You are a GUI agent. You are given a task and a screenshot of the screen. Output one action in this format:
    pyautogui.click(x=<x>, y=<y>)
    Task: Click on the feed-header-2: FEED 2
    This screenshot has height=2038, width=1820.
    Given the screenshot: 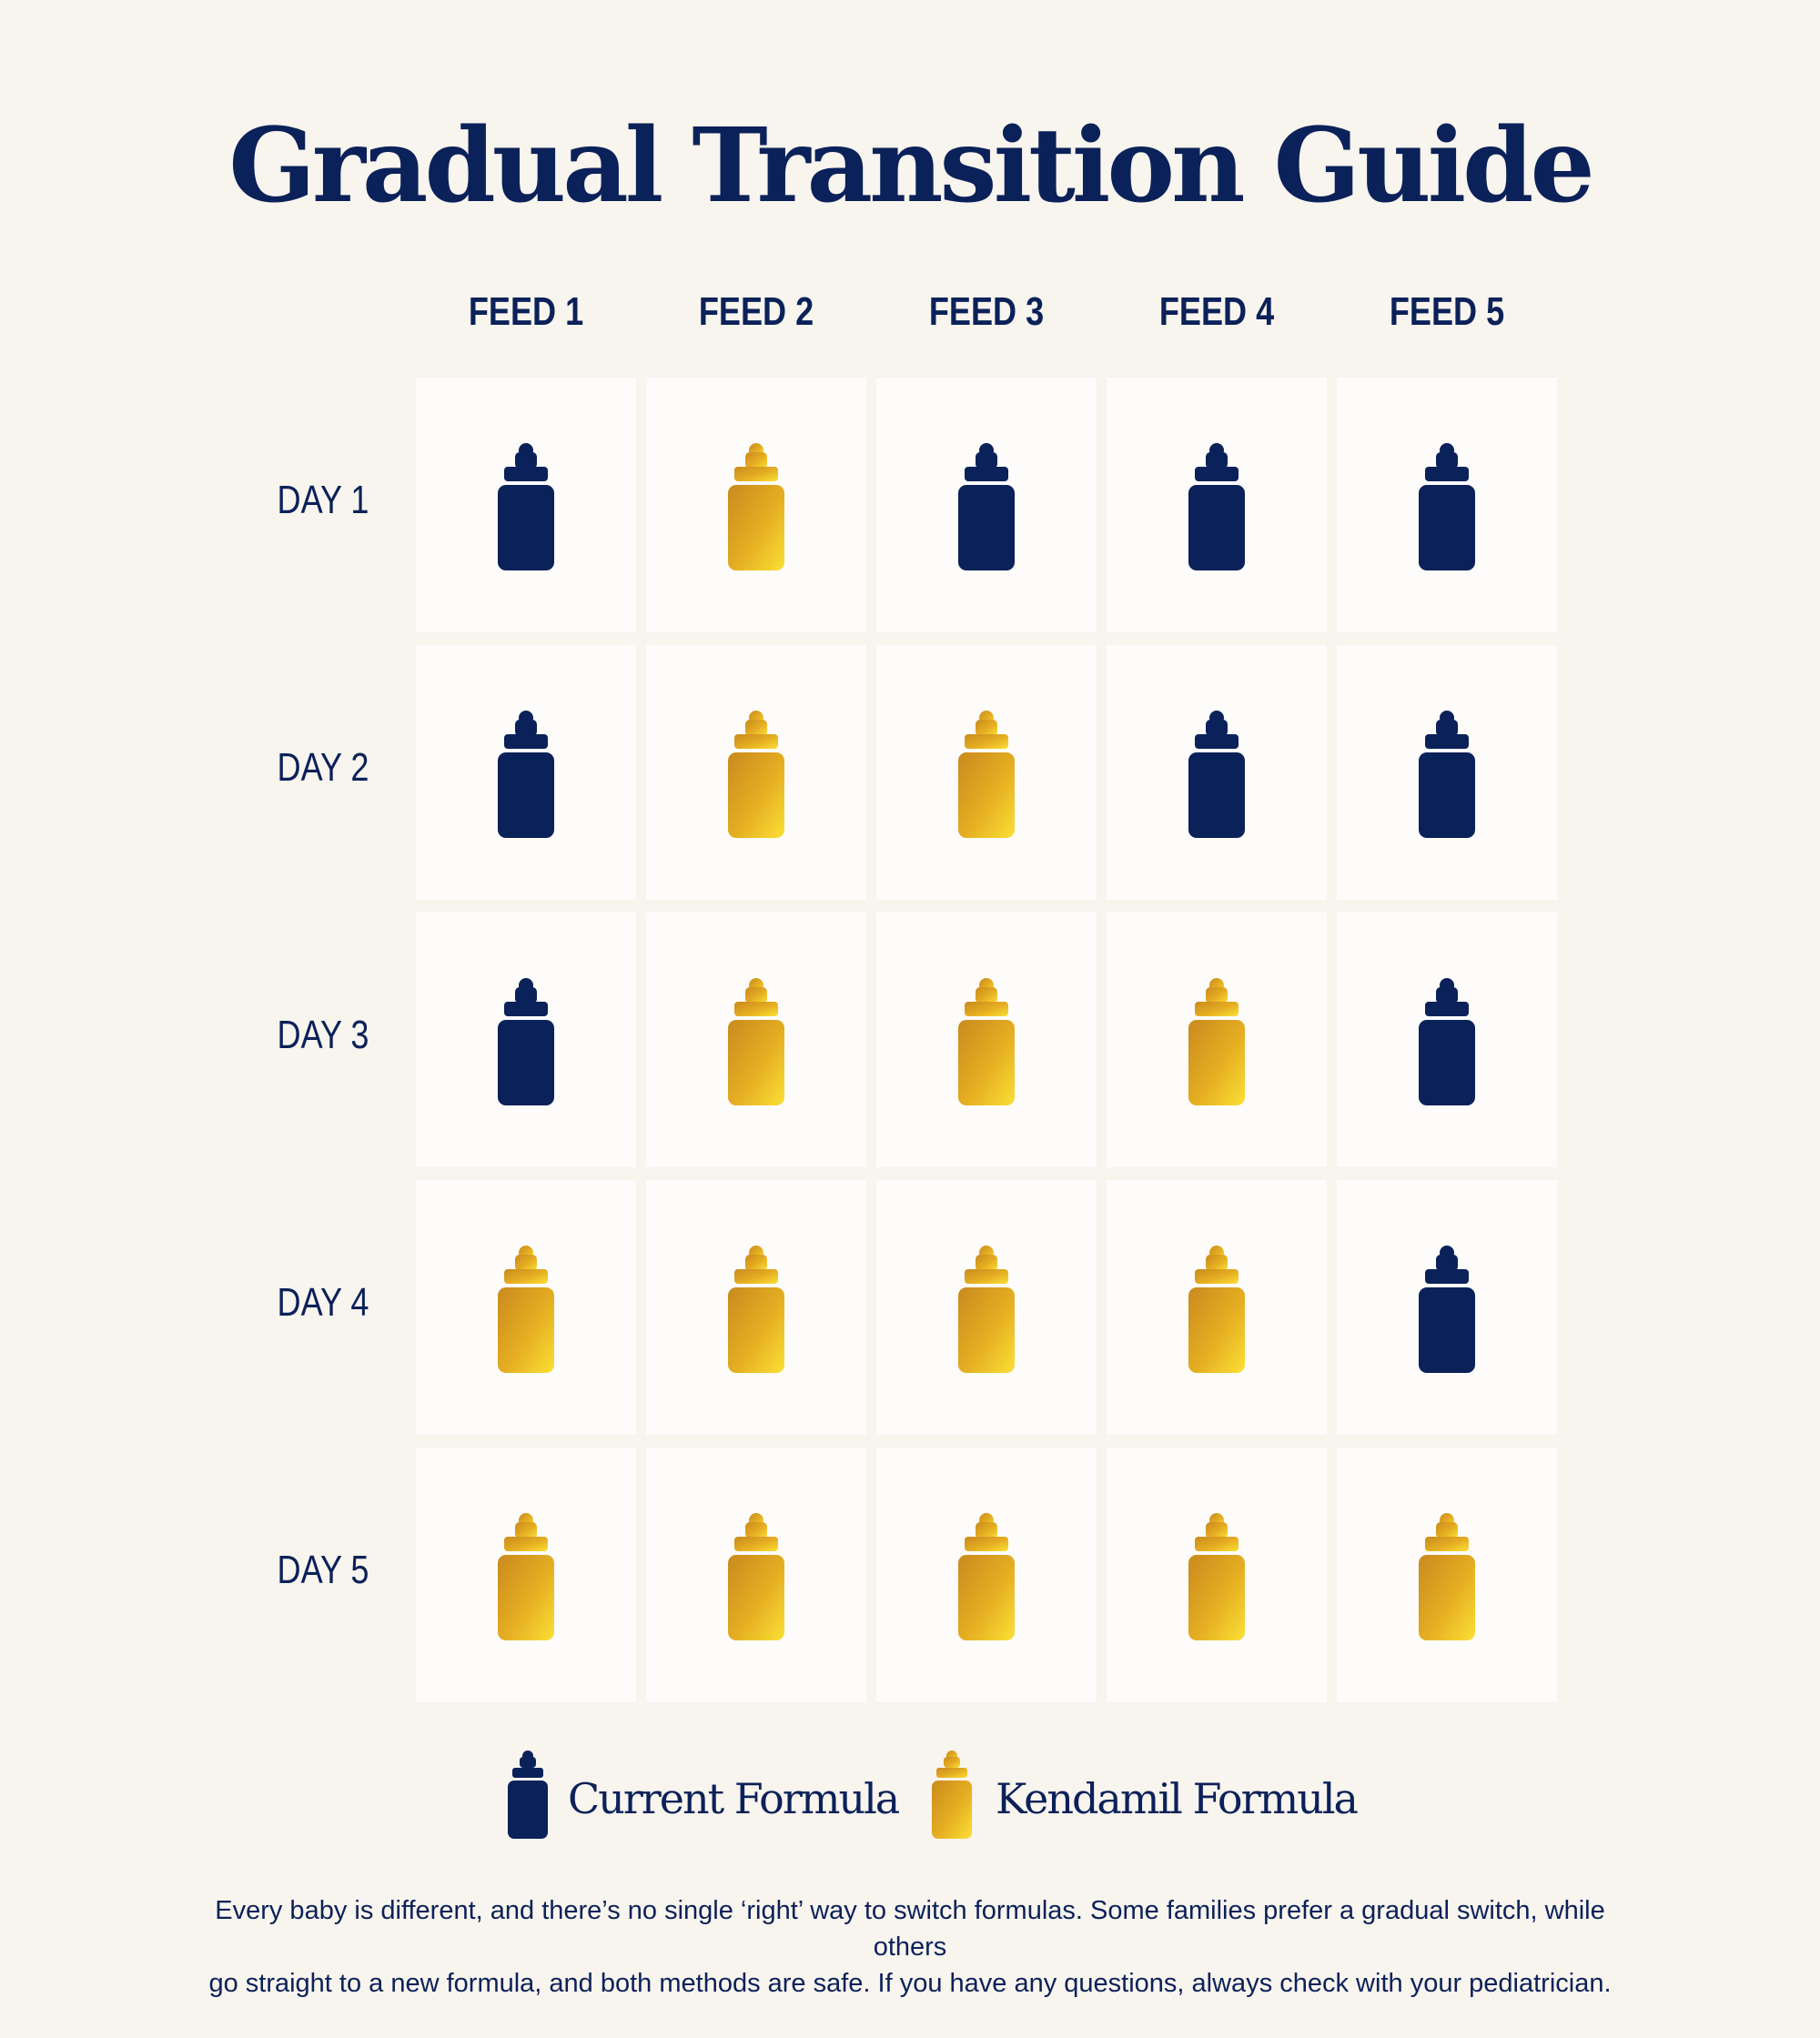 What is the action you would take?
    pyautogui.click(x=756, y=311)
    